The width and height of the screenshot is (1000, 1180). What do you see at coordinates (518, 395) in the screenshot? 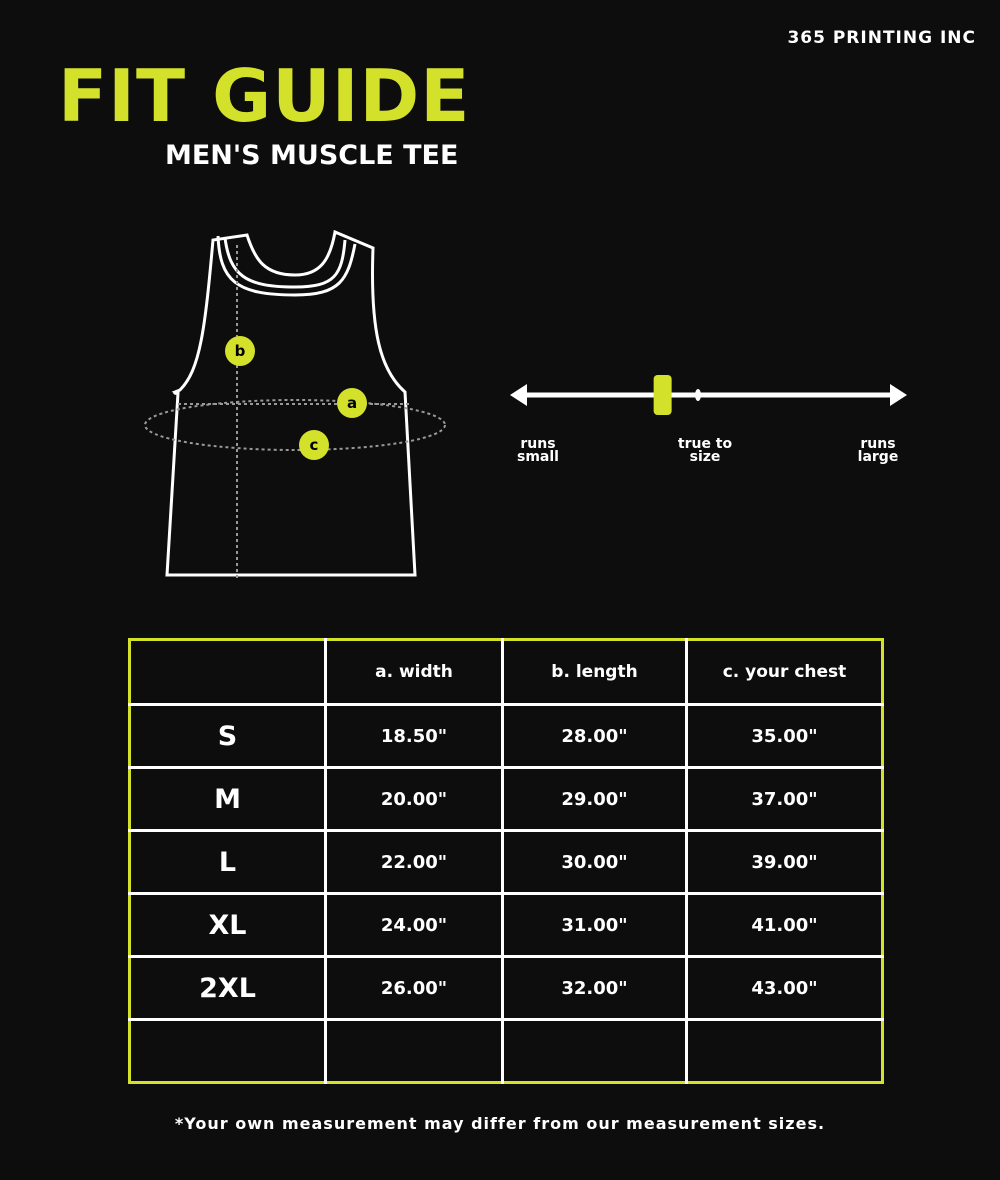
I see `arrow-left-icon` at bounding box center [518, 395].